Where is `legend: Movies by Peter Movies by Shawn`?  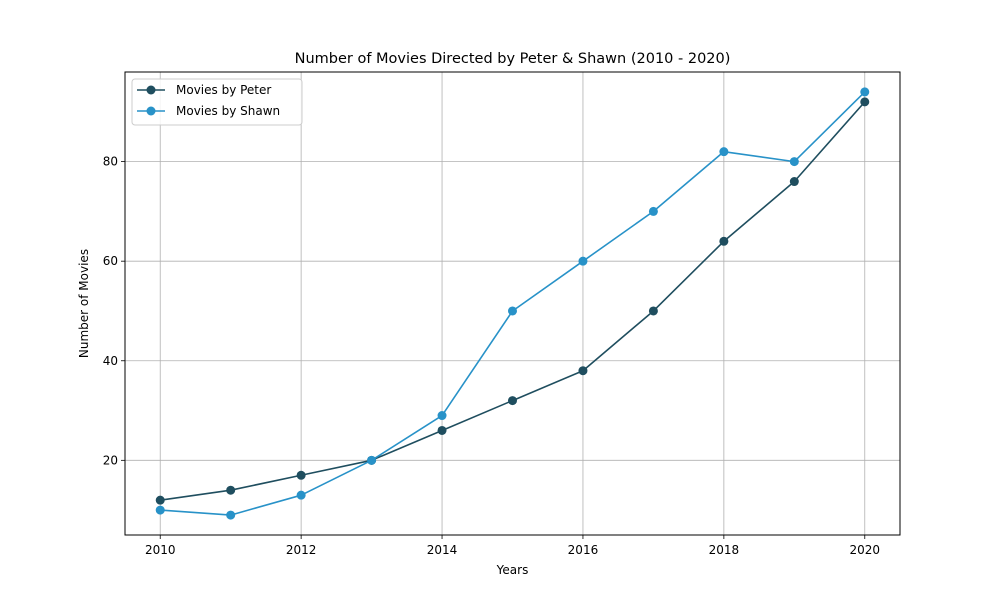
legend: Movies by Peter Movies by Shawn is located at coordinates (217, 102).